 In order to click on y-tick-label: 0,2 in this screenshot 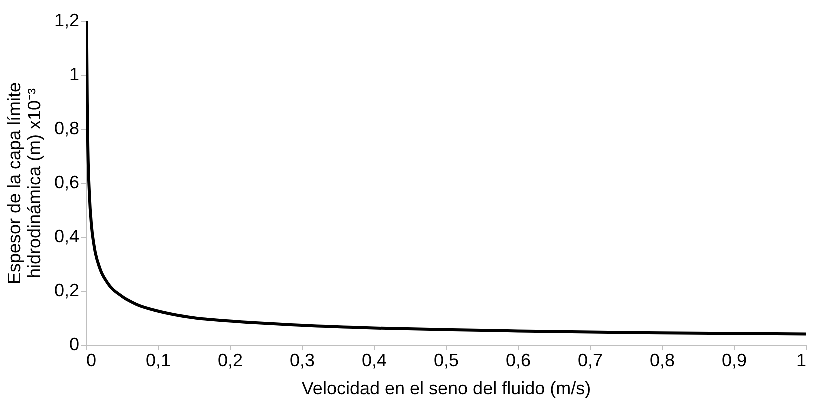, I will do `click(67, 290)`.